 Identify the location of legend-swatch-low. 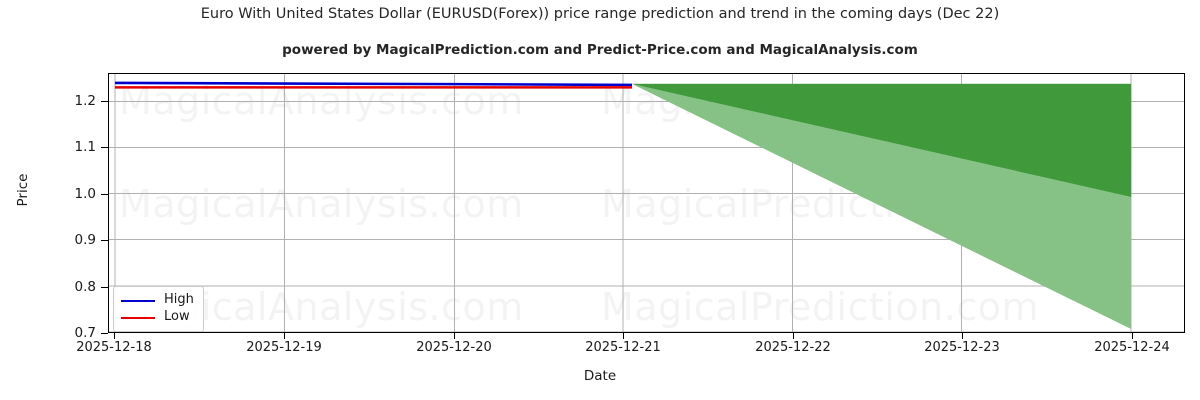
(138, 317).